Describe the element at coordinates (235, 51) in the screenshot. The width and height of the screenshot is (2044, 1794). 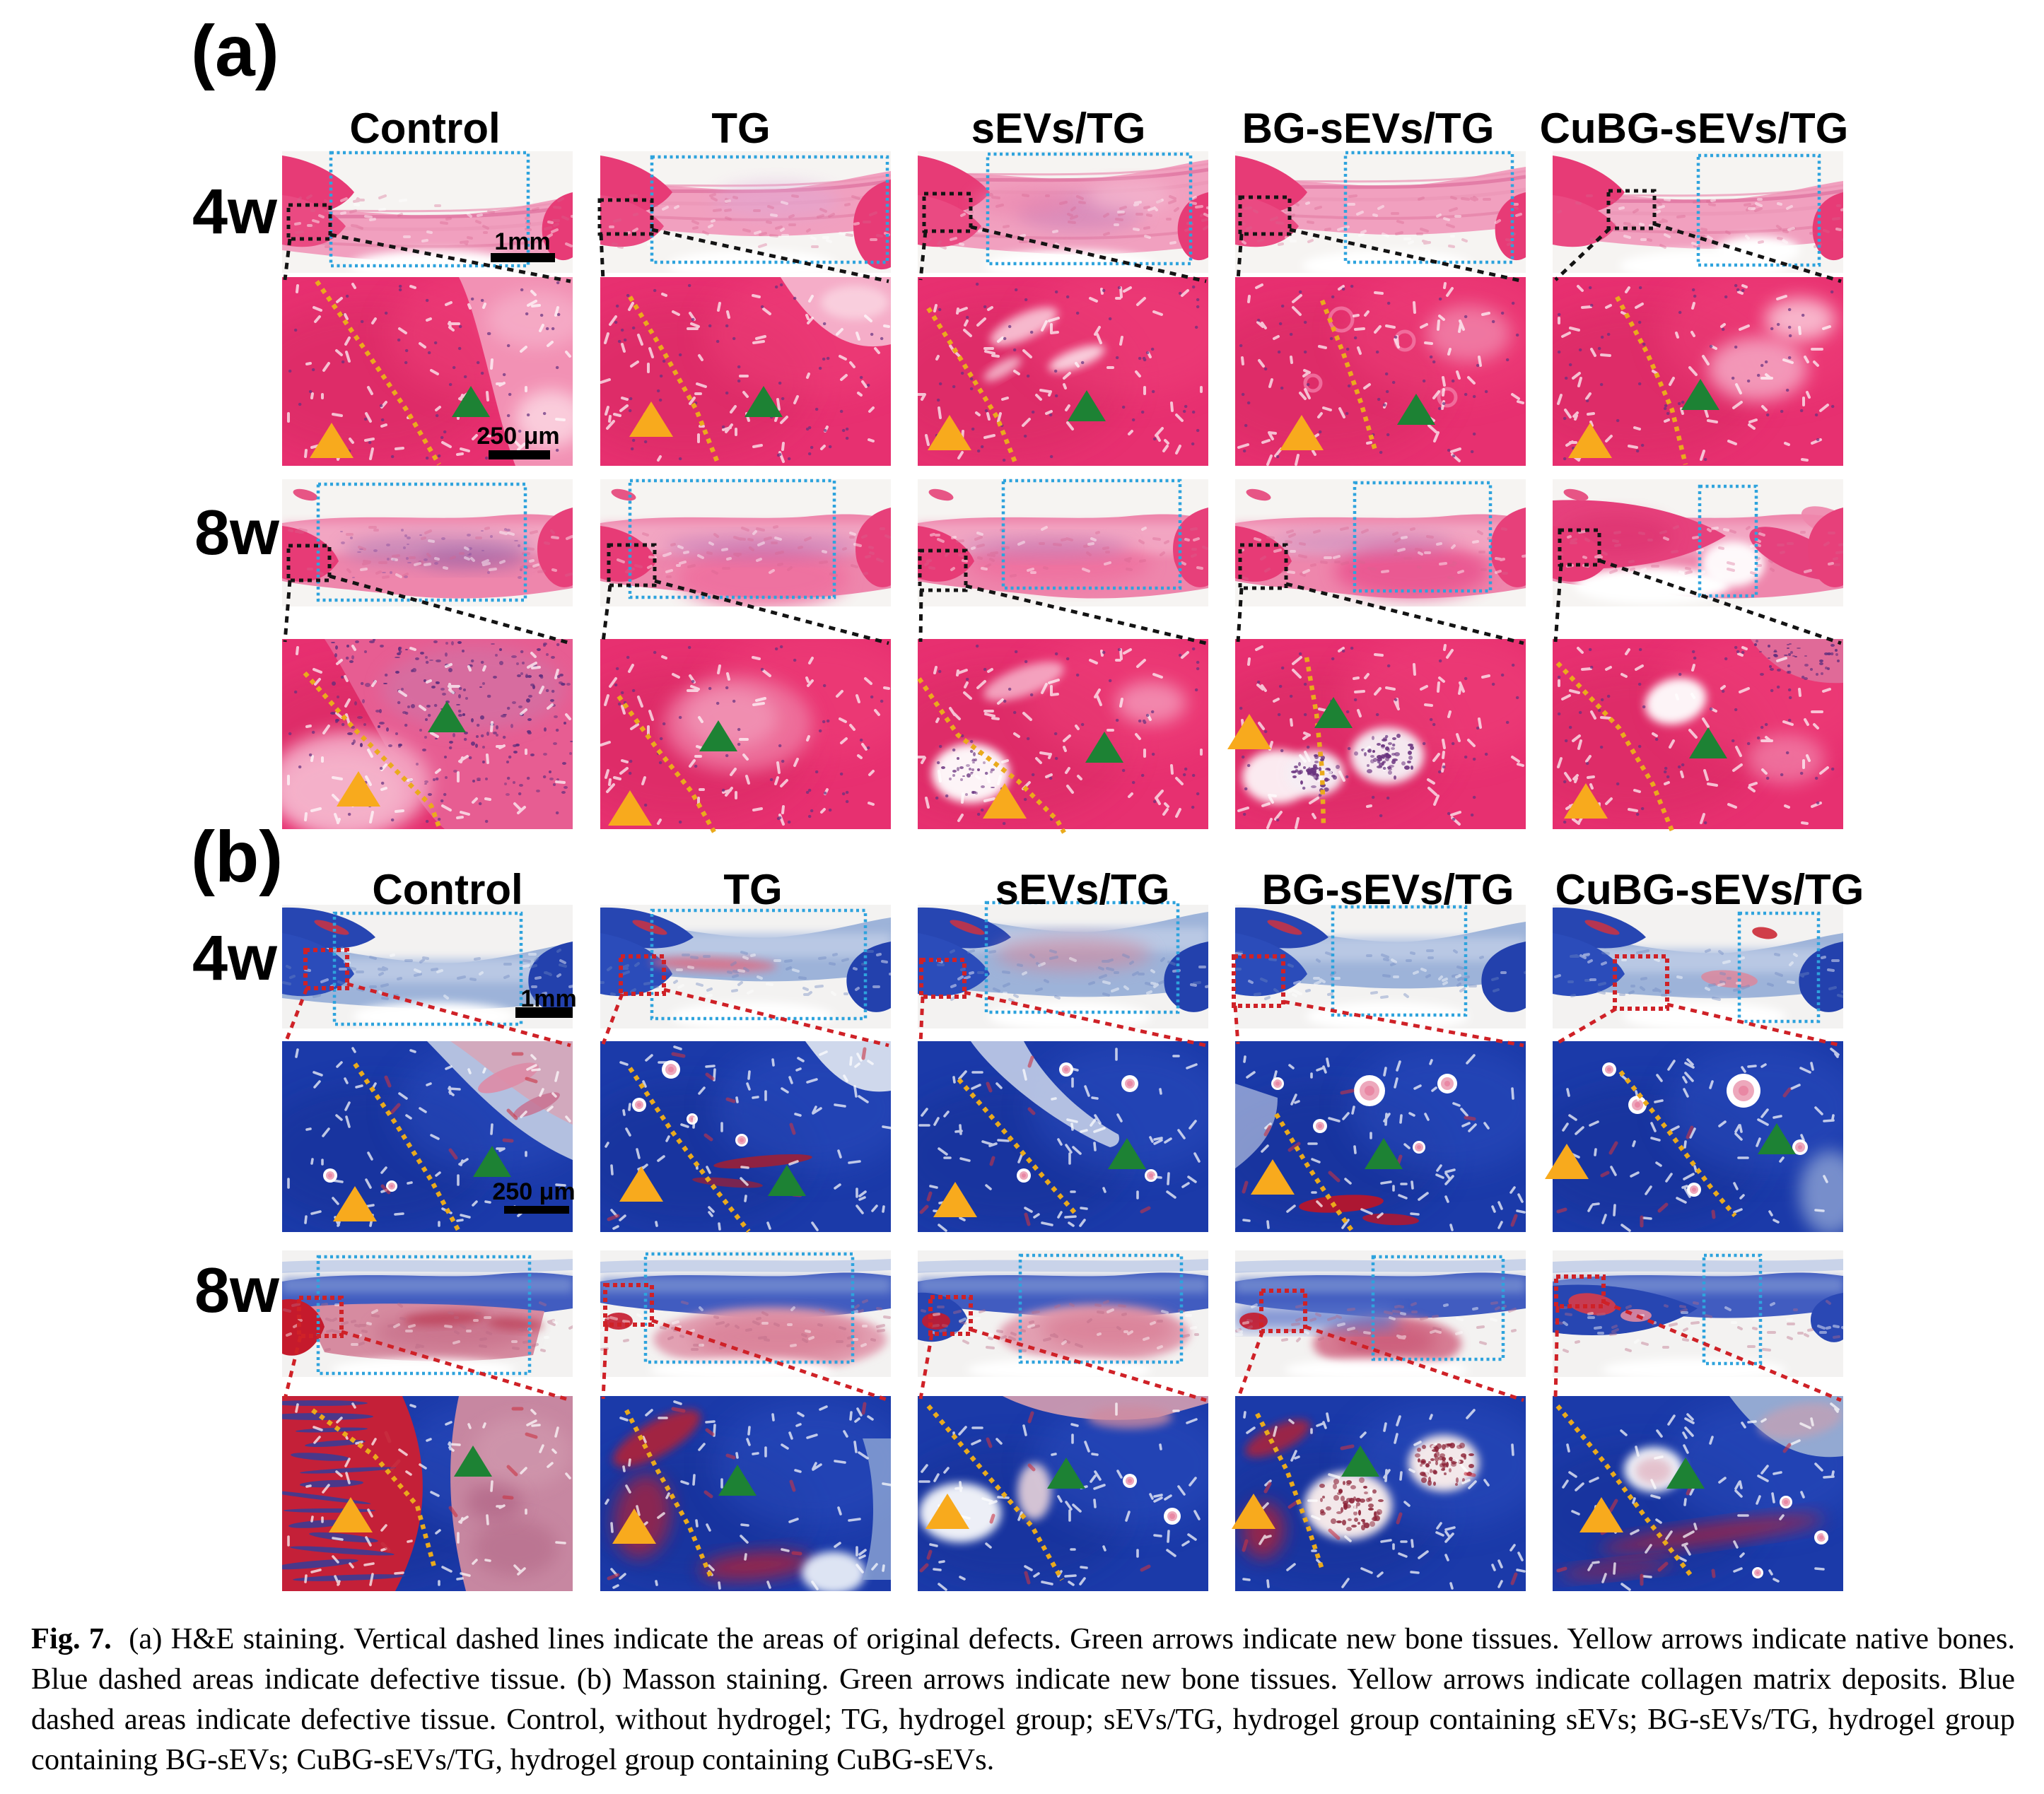
I see `svg-text: (a)` at that location.